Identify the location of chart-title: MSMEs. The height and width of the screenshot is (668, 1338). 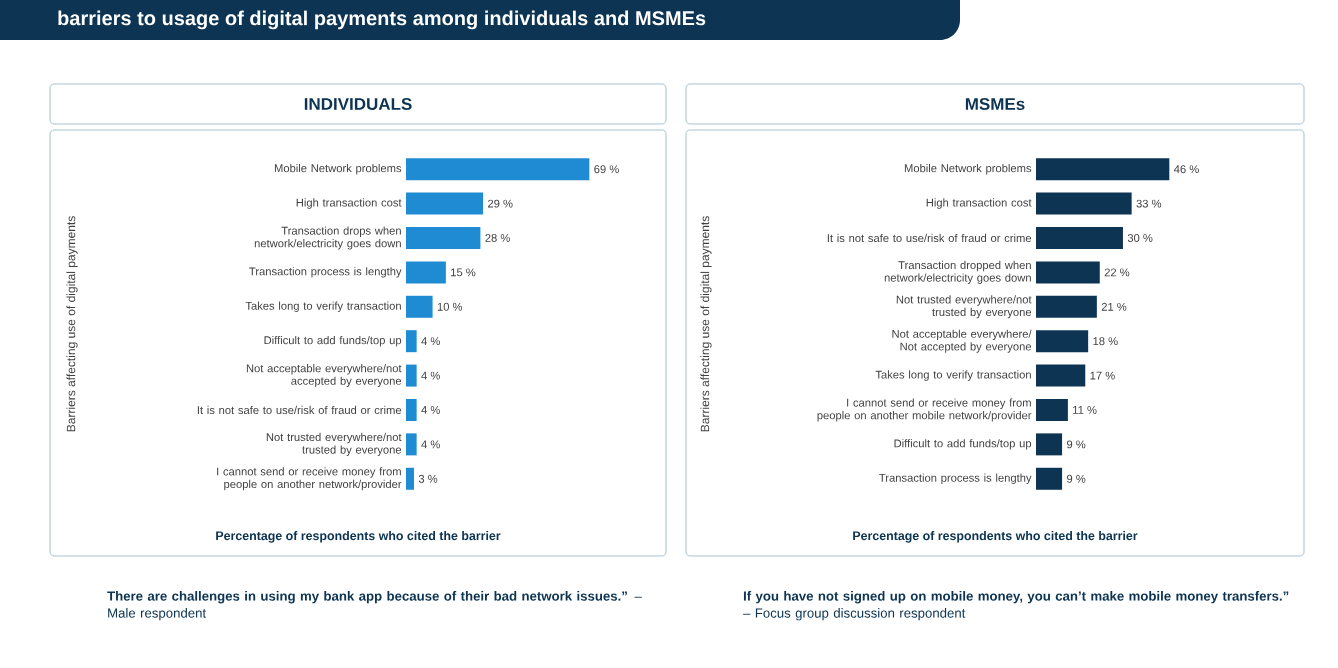
(995, 103).